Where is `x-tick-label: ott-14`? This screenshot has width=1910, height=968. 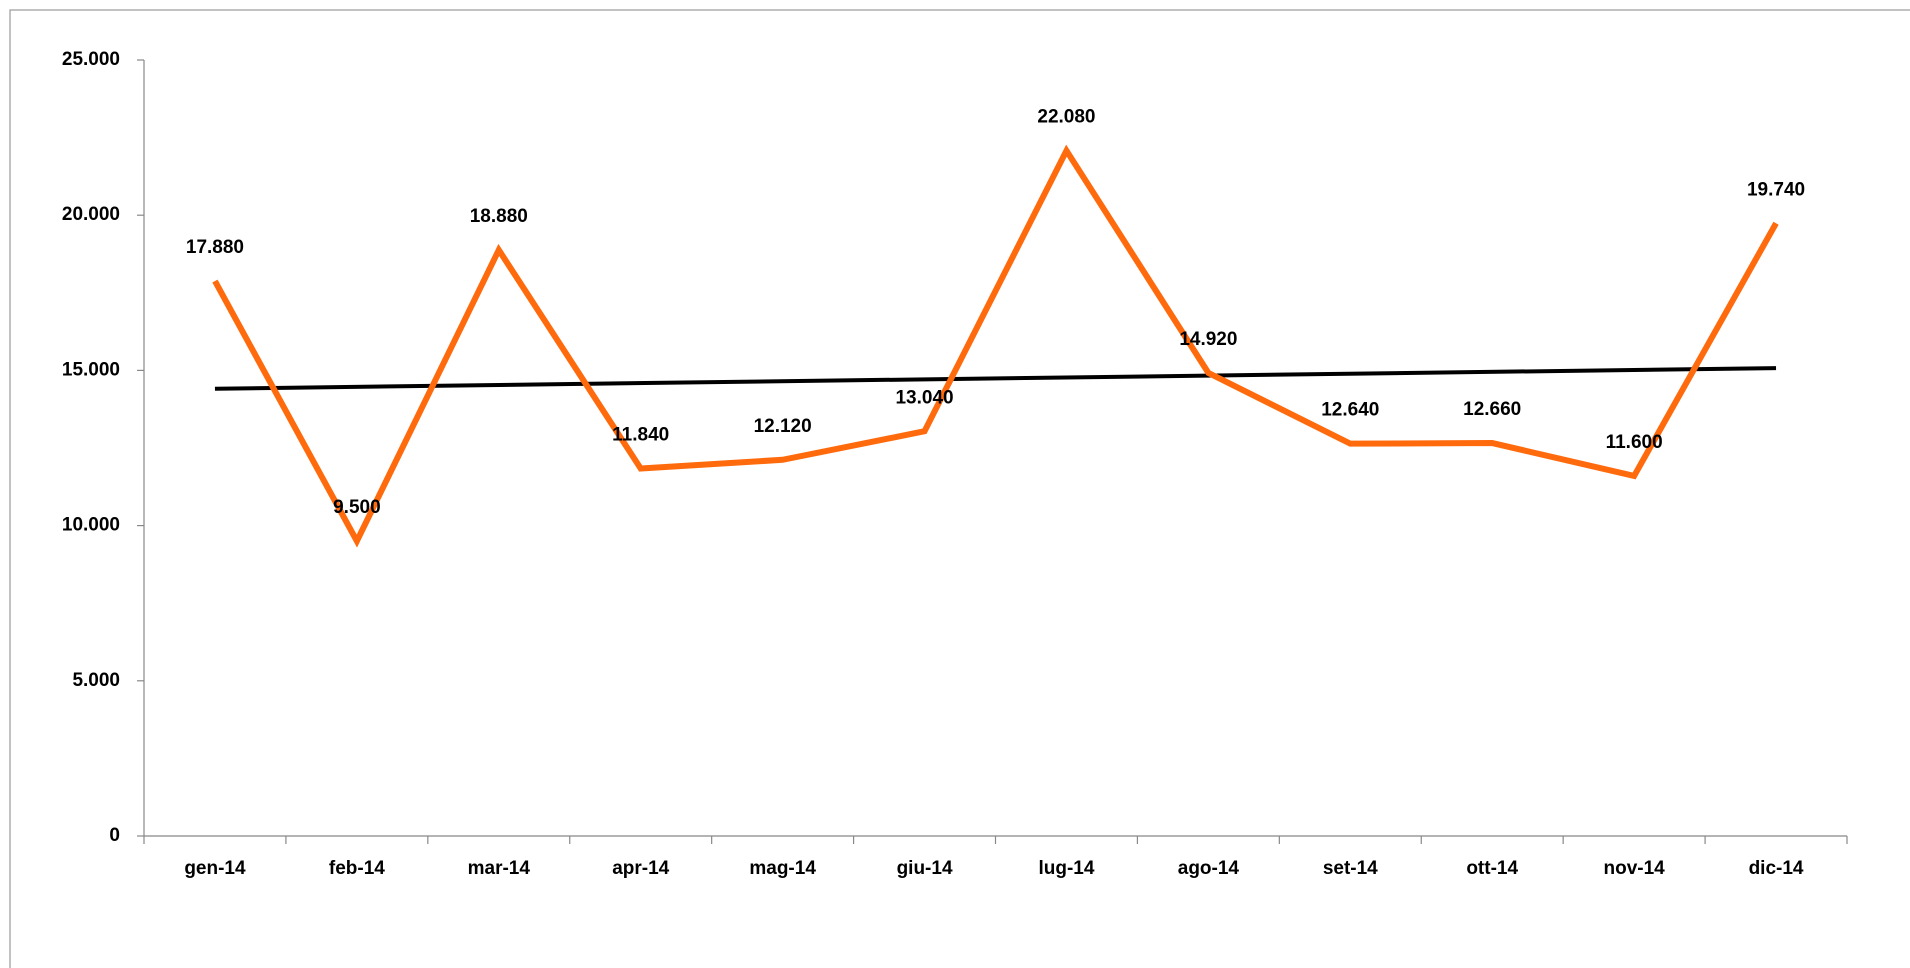 x-tick-label: ott-14 is located at coordinates (1492, 868).